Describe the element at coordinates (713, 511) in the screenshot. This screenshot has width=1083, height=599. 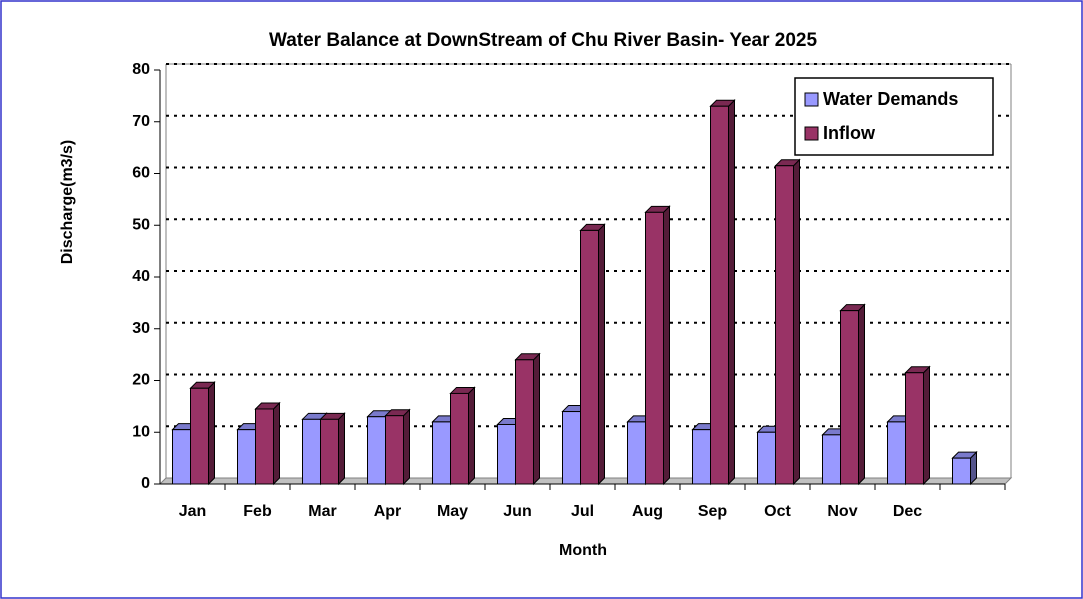
I see `x-tick-label: Sep` at that location.